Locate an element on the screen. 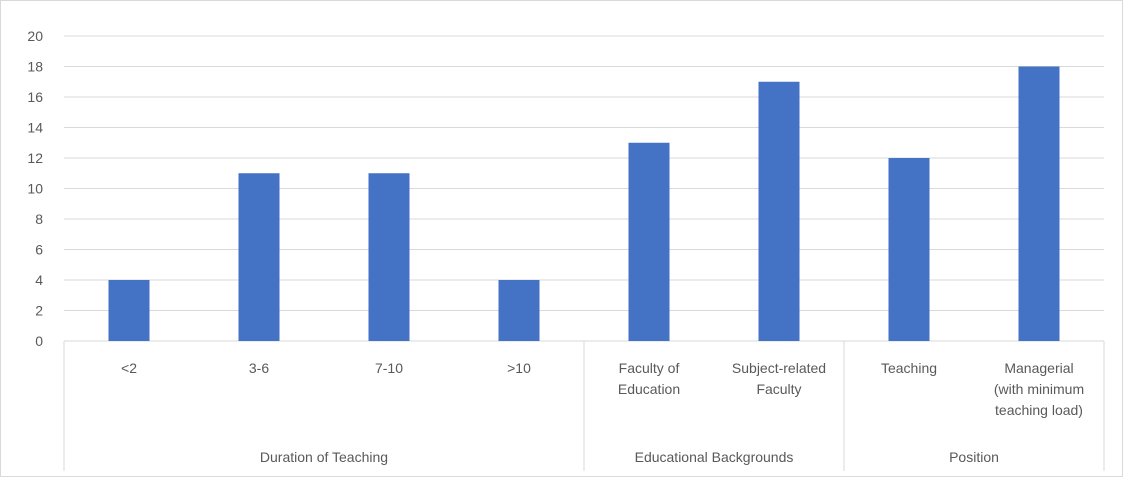 Image resolution: width=1123 pixels, height=477 pixels. y-tick-label: 10 is located at coordinates (35, 189).